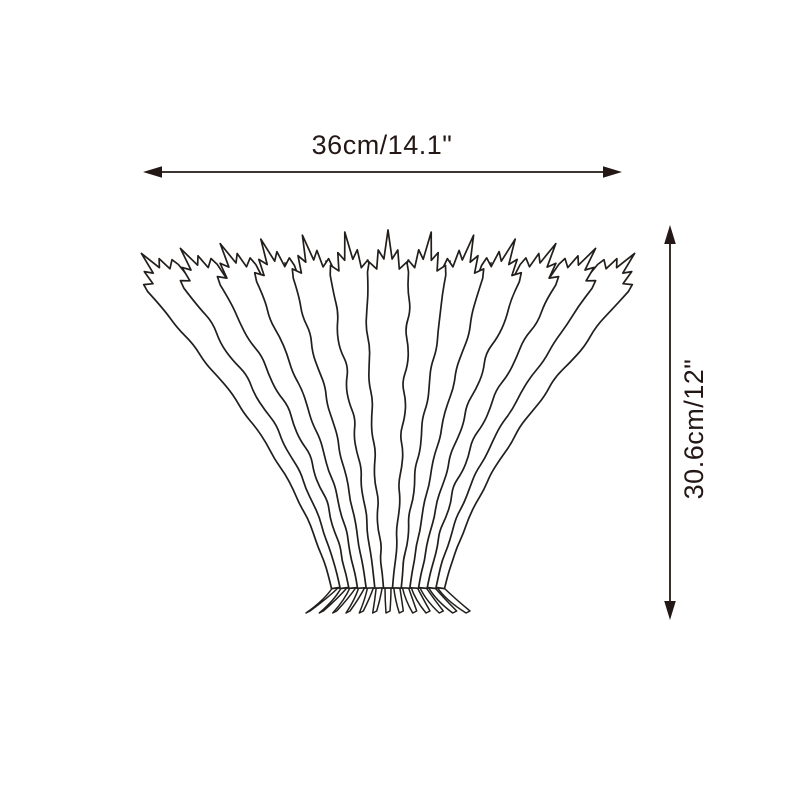  Describe the element at coordinates (612, 172) in the screenshot. I see `width-arrow-right-head-icon` at that location.